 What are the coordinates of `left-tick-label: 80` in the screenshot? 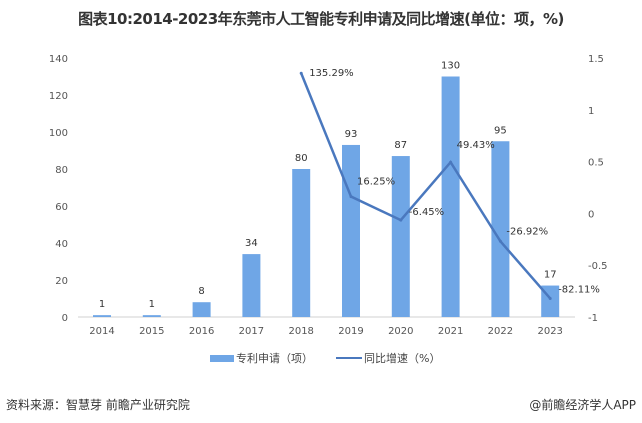 It's located at (61, 170).